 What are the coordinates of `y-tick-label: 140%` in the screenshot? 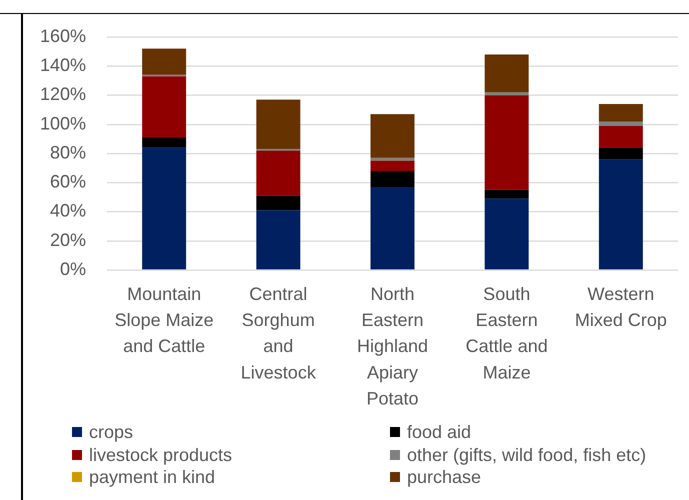 It's located at (63, 65).